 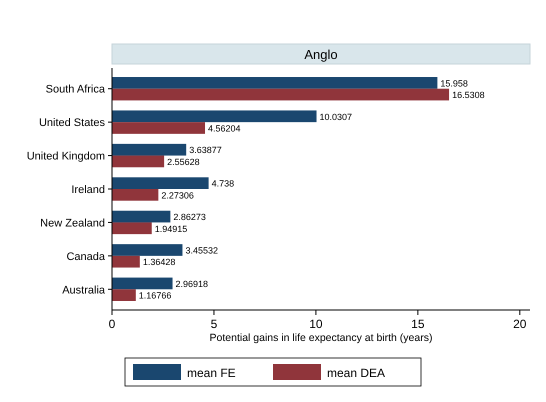 What do you see at coordinates (224, 128) in the screenshot?
I see `data-label: 4.56204` at bounding box center [224, 128].